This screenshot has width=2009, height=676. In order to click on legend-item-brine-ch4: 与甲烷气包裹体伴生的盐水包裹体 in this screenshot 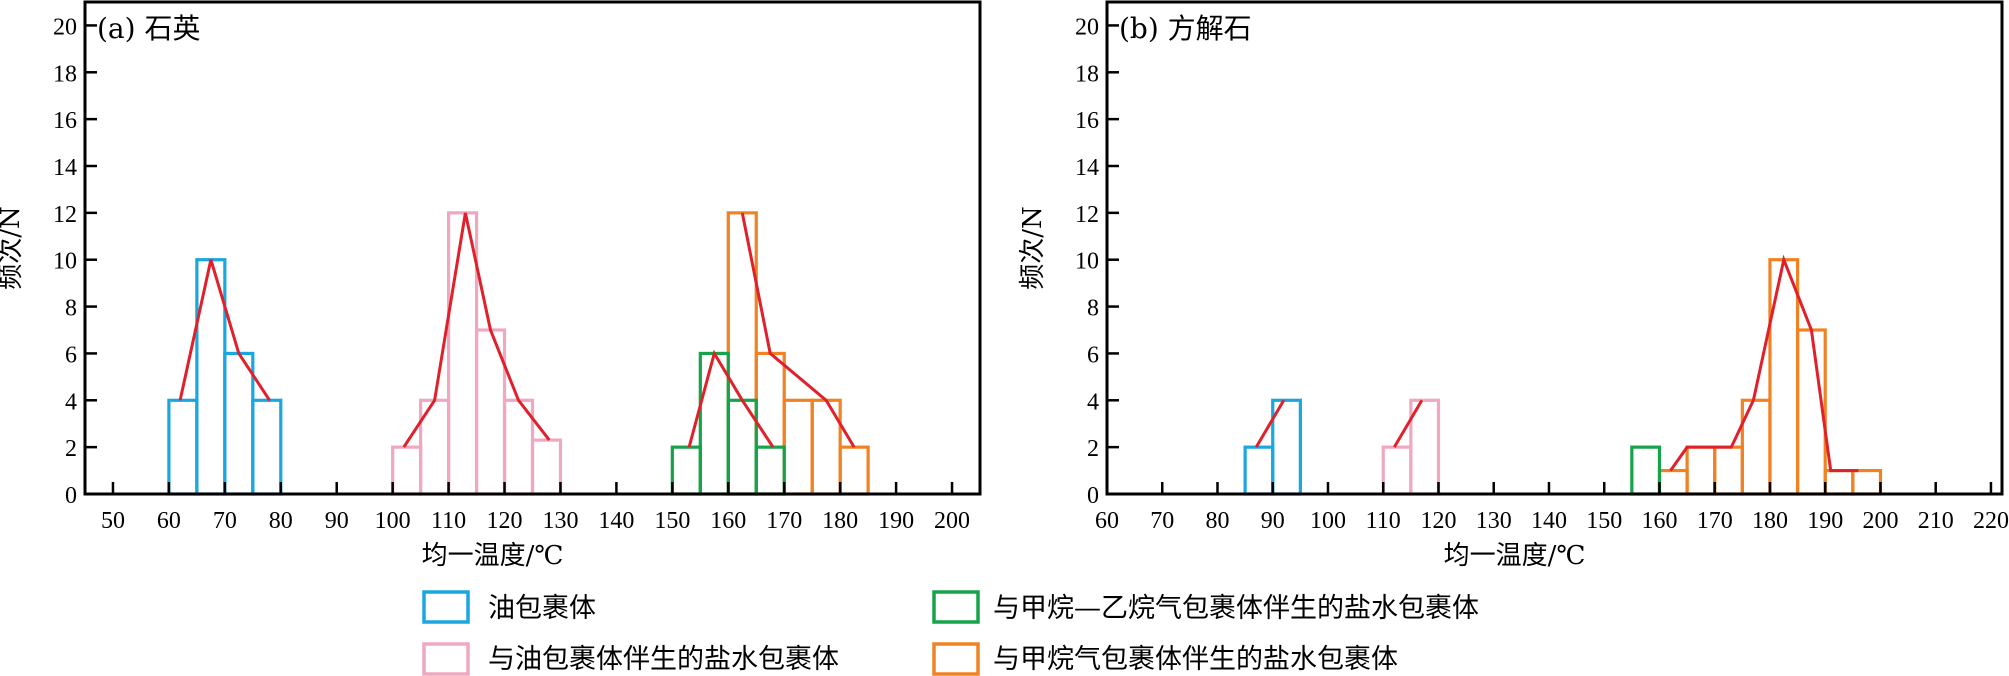, I will do `click(1165, 659)`.